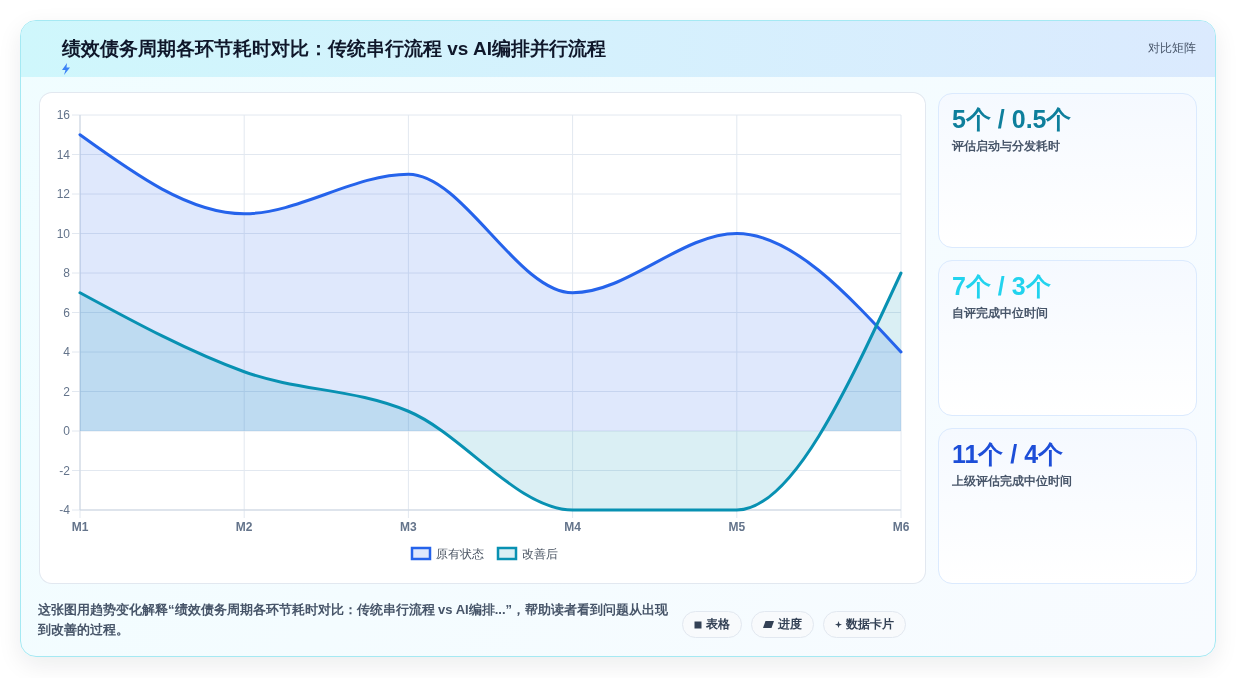 Image resolution: width=1237 pixels, height=678 pixels. I want to click on x-tick-label: M1, so click(80, 527).